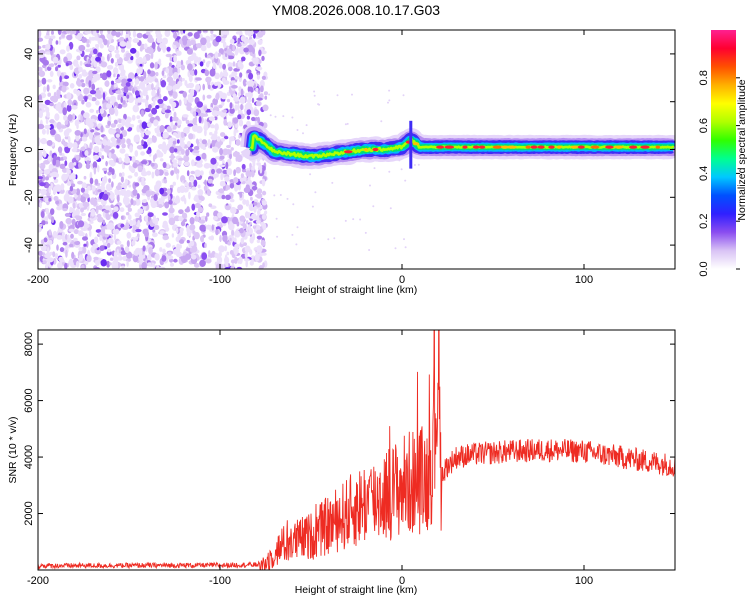  Describe the element at coordinates (29, 245) in the screenshot. I see `spectrogram-y-tick-label: -40` at that location.